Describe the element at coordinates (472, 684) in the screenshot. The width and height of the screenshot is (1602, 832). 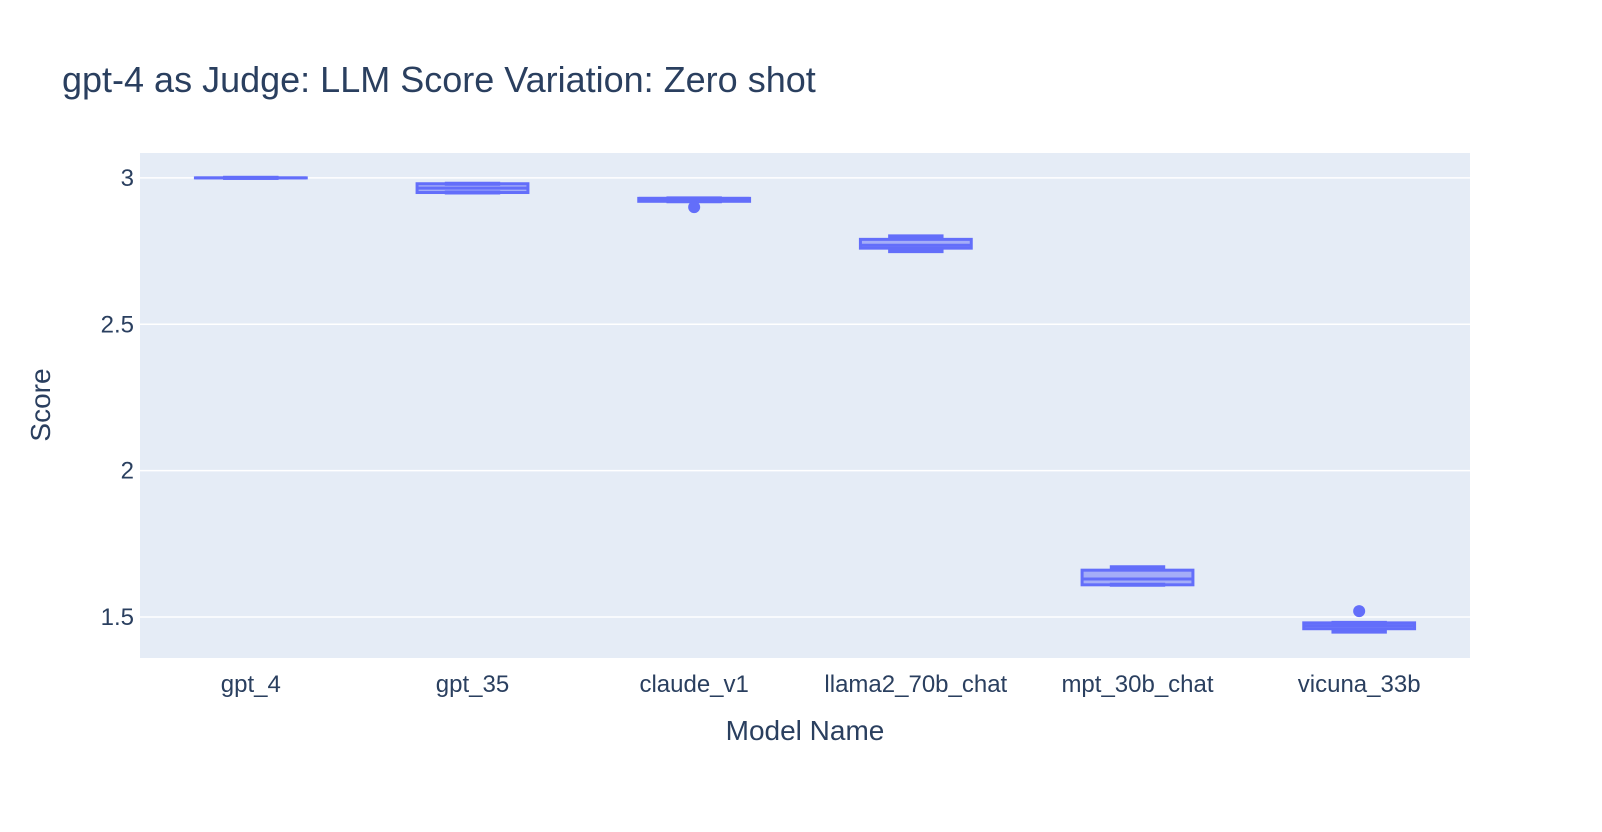
I see `x-tick-label: gpt_35` at that location.